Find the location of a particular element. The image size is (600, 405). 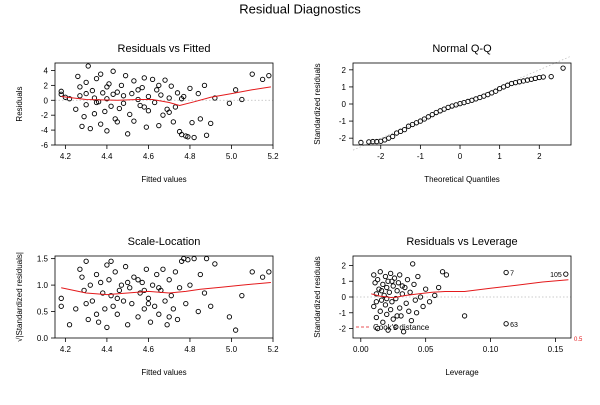

point-label: 63 is located at coordinates (514, 325).